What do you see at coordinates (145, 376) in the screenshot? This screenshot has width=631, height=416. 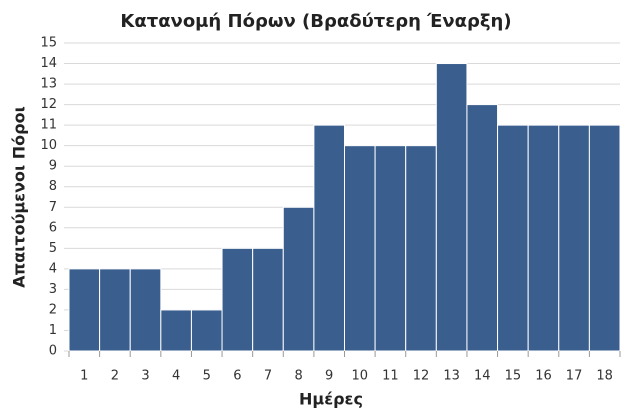 I see `x-tick-label: 3` at bounding box center [145, 376].